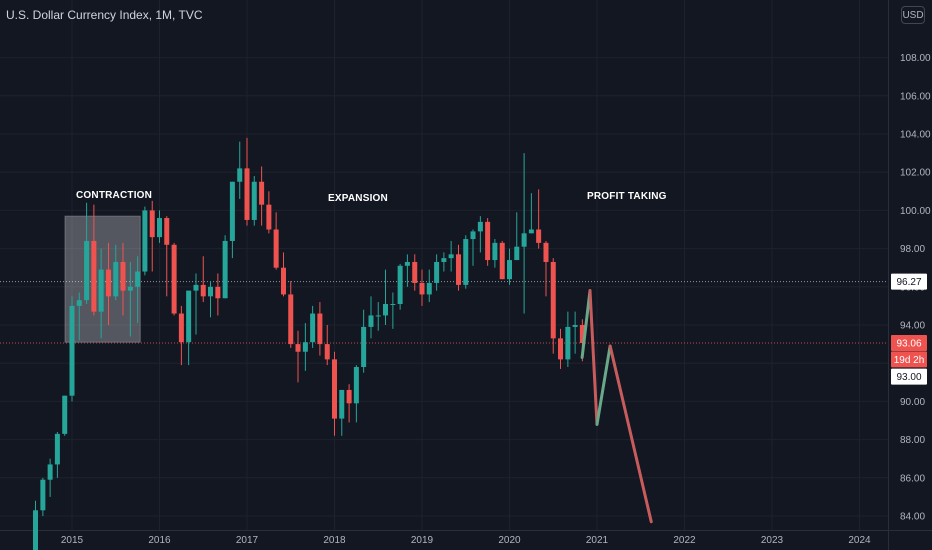 Image resolution: width=932 pixels, height=550 pixels. I want to click on price-tick-label: 86.00, so click(912, 478).